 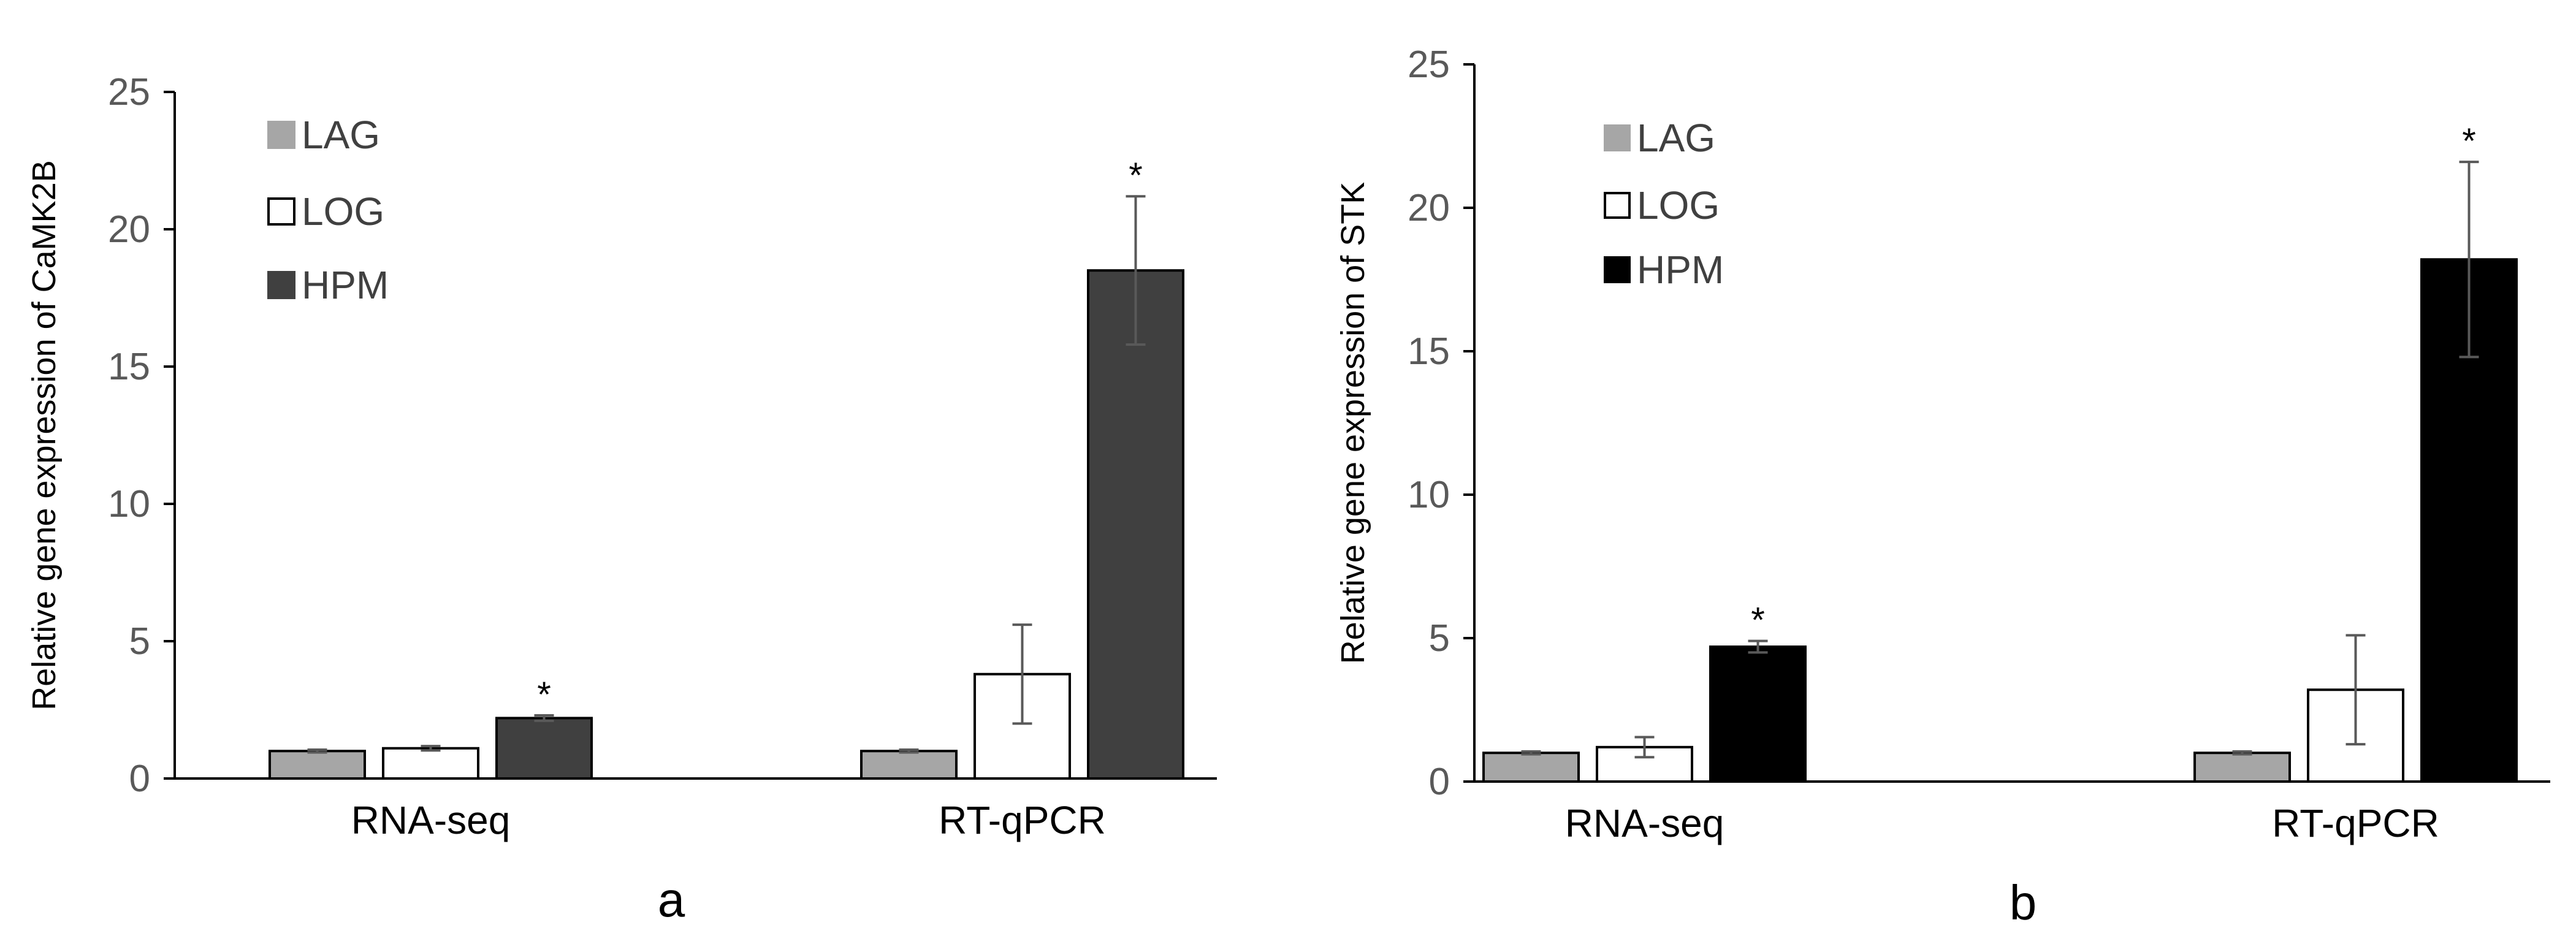 I want to click on panel-label: a, so click(x=671, y=899).